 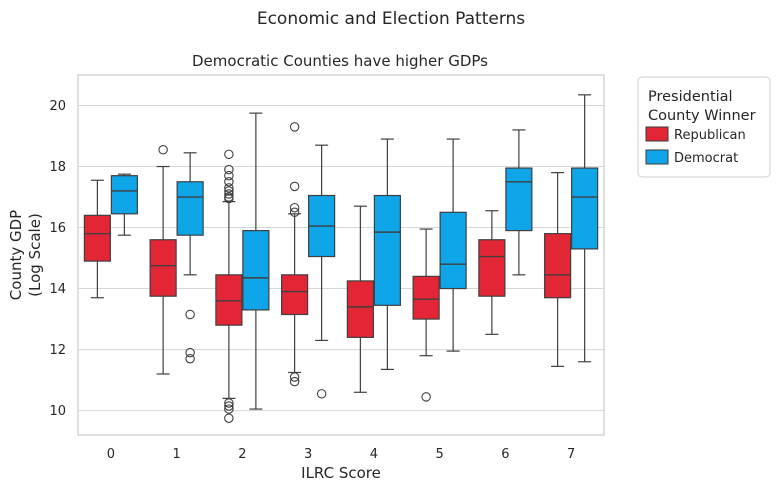 I want to click on y-tick-label: 20, so click(x=57, y=106).